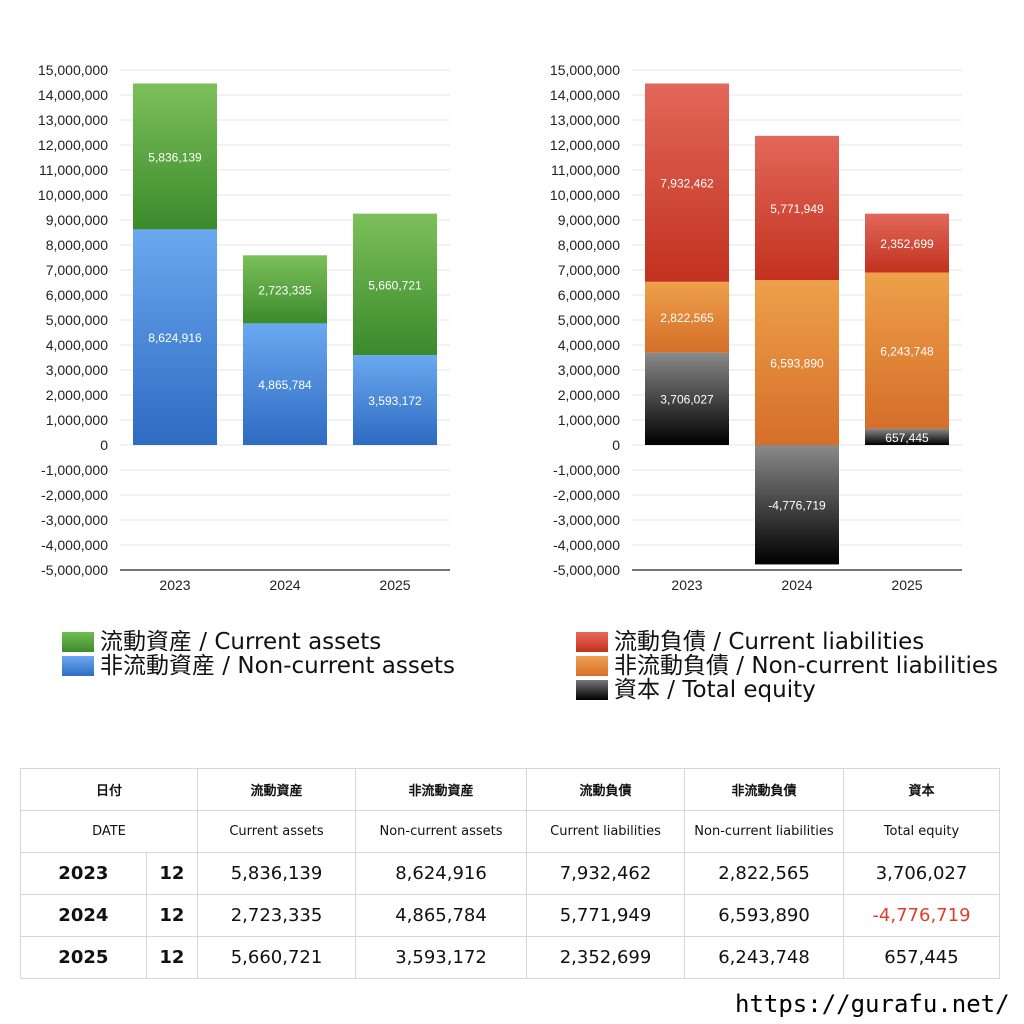 The height and width of the screenshot is (1024, 1024). Describe the element at coordinates (921, 831) in the screenshot. I see `header-cell: Total equity` at that location.